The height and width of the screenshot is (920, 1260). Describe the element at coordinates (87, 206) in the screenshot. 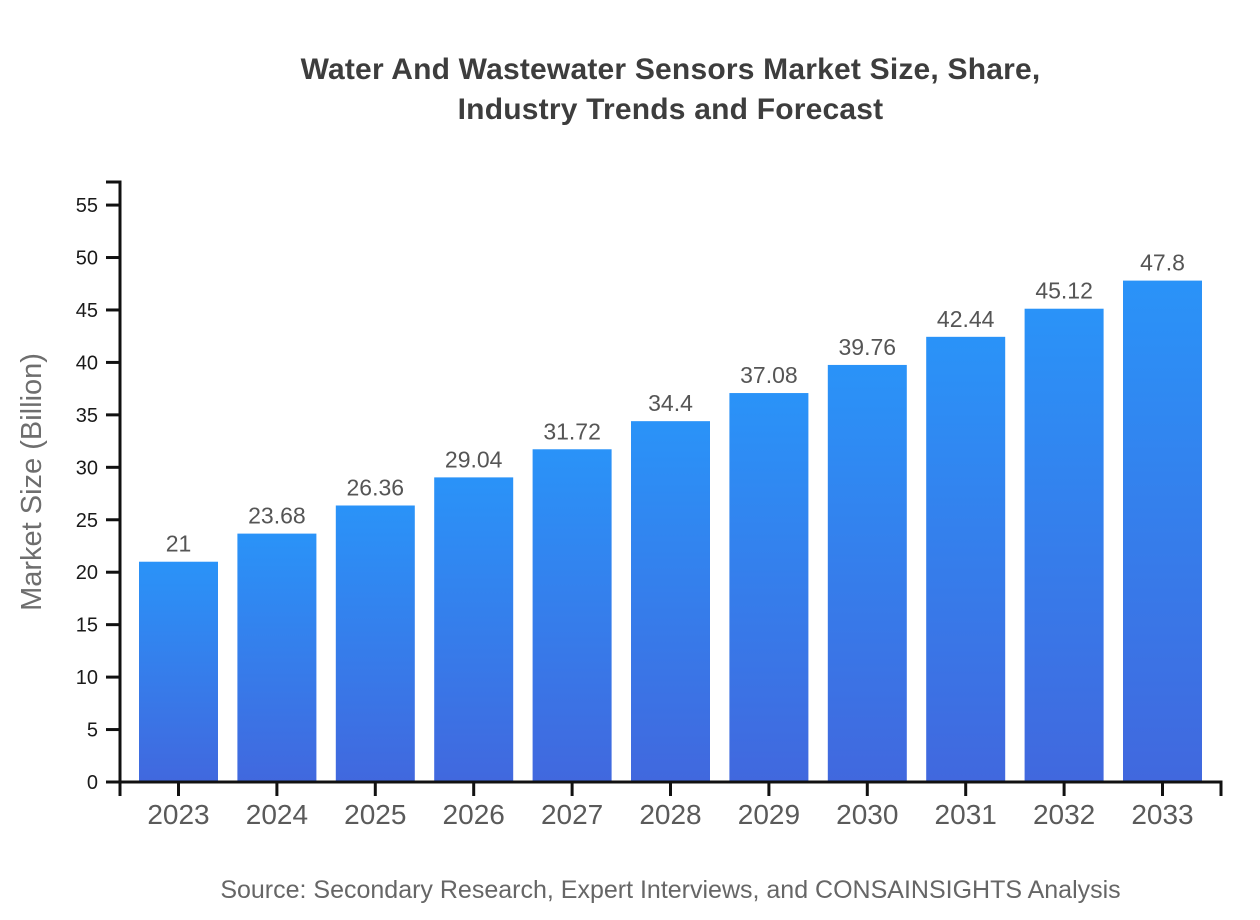

I see `y-tick-label: 55` at that location.